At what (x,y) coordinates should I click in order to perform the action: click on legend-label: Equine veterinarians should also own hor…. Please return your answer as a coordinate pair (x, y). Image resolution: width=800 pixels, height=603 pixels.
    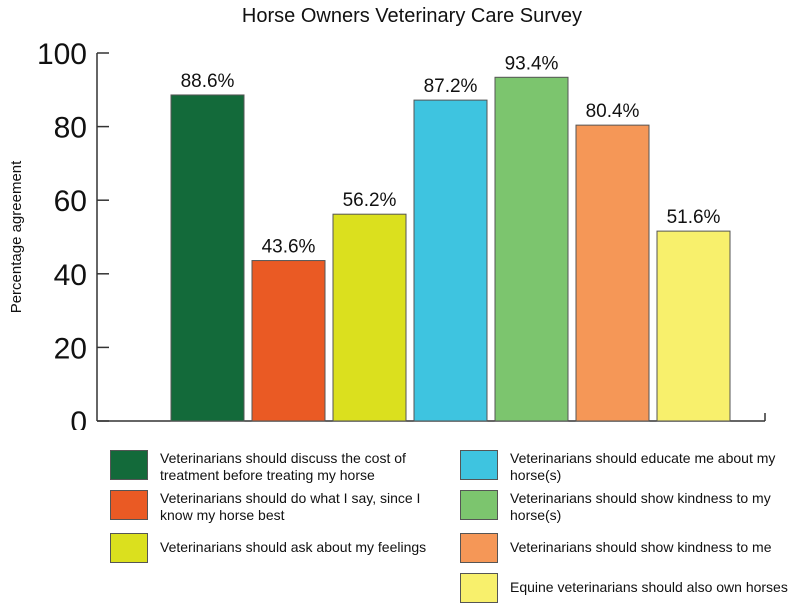
    Looking at the image, I should click on (649, 587).